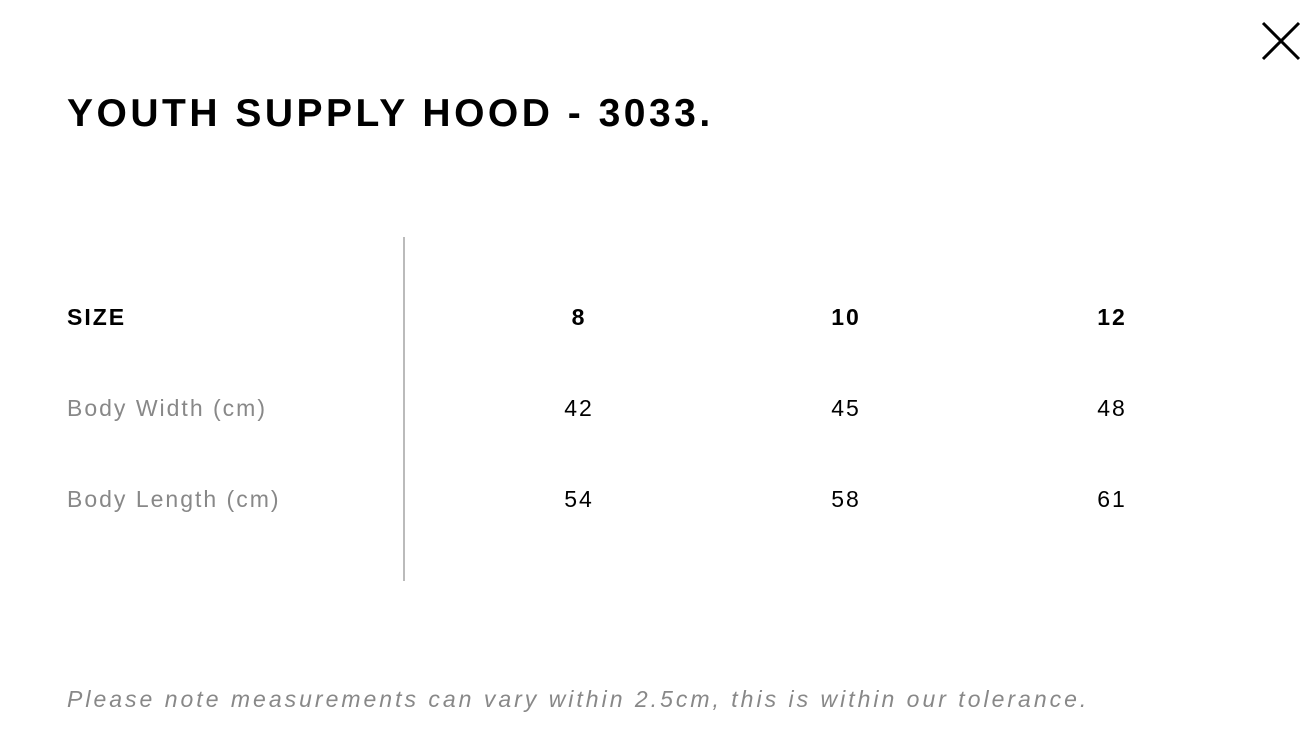 This screenshot has height=736, width=1312. What do you see at coordinates (579, 408) in the screenshot?
I see `cell: 42` at bounding box center [579, 408].